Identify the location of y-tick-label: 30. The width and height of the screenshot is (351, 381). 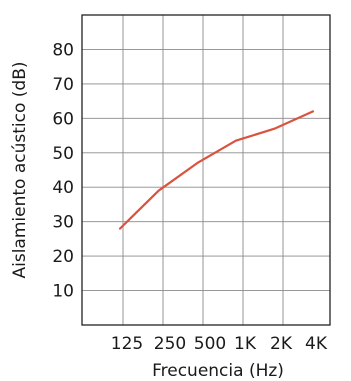
(63, 223).